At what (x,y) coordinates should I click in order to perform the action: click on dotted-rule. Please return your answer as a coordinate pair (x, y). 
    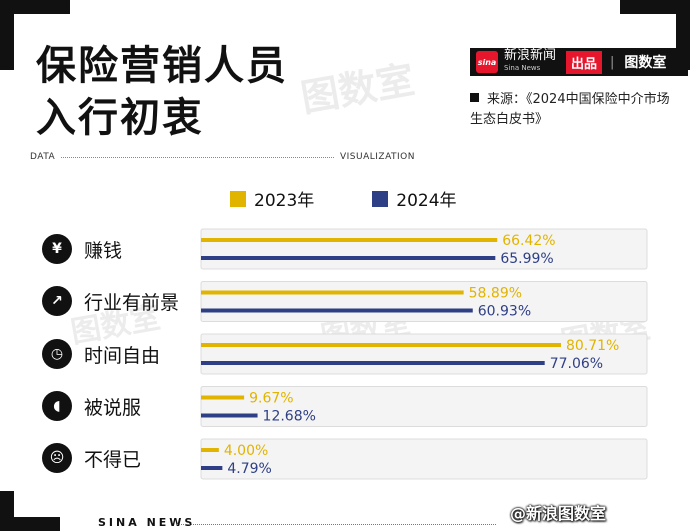
    Looking at the image, I should click on (197, 157).